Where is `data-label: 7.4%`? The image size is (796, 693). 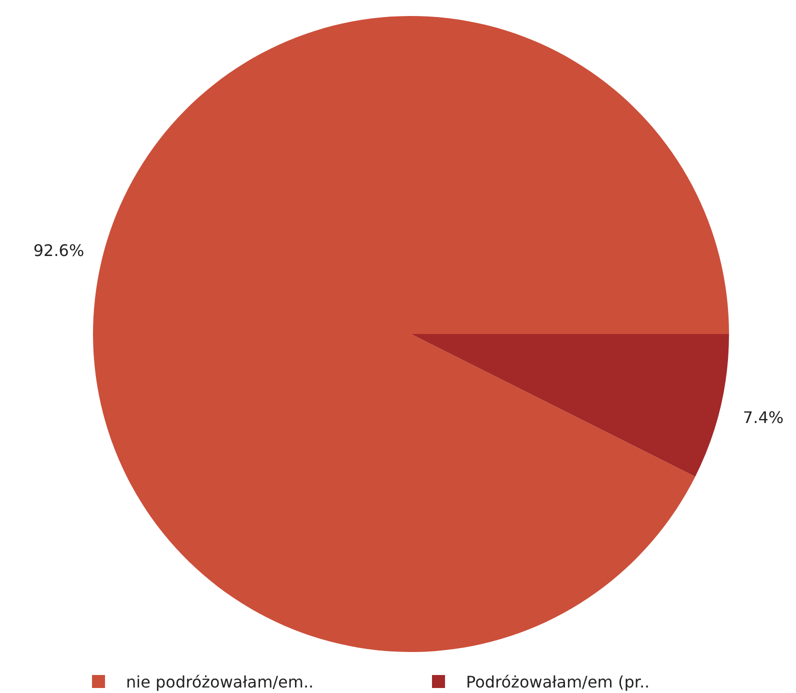
data-label: 7.4% is located at coordinates (763, 417).